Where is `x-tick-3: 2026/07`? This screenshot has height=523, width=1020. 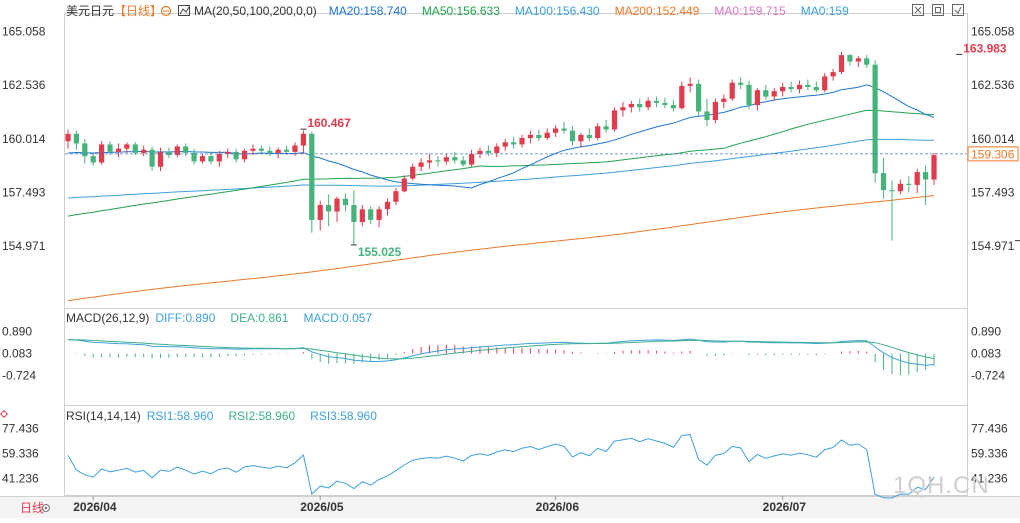
x-tick-3: 2026/07 is located at coordinates (785, 507).